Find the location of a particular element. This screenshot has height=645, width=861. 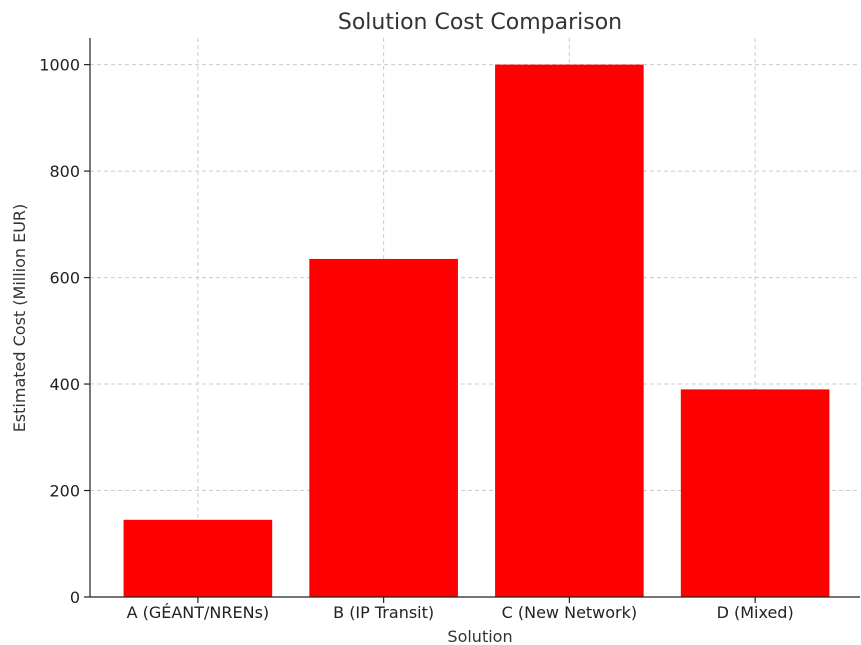

x-tick-label: A (GÉANT/NRENs) is located at coordinates (198, 612).